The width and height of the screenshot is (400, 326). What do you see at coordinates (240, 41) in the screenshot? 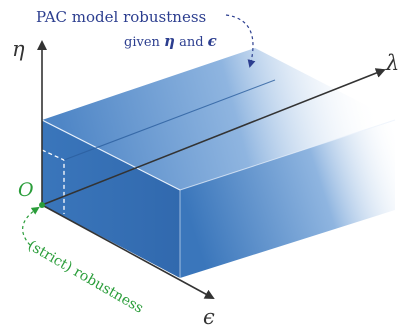
I see `pac-pointer-arrow` at bounding box center [240, 41].